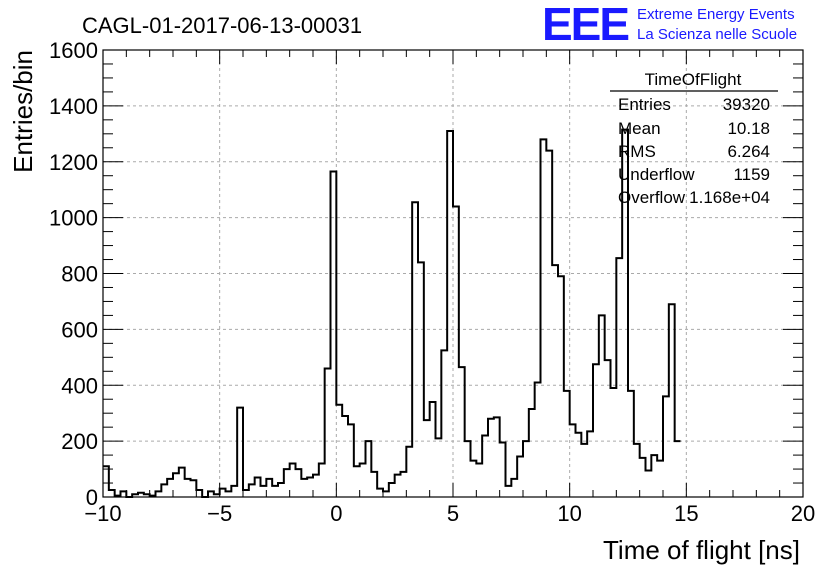 The image size is (836, 572). I want to click on stats-title: TimeOfFlight, so click(693, 79).